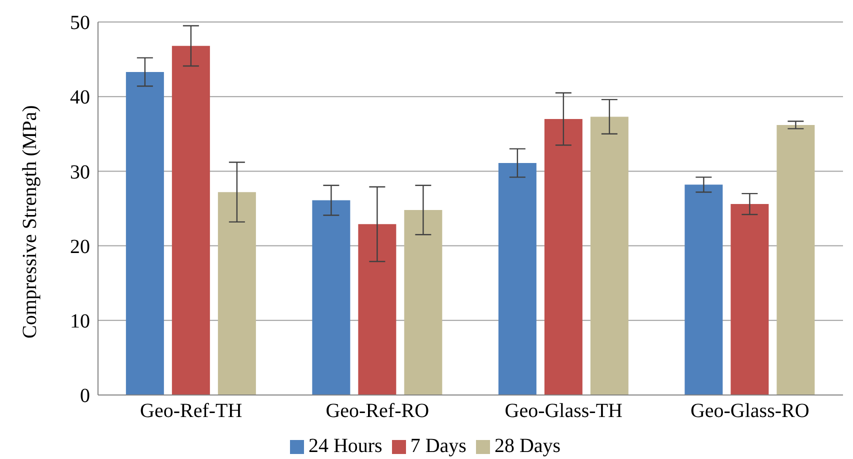  Describe the element at coordinates (527, 446) in the screenshot. I see `legend-label: 28 Days` at that location.